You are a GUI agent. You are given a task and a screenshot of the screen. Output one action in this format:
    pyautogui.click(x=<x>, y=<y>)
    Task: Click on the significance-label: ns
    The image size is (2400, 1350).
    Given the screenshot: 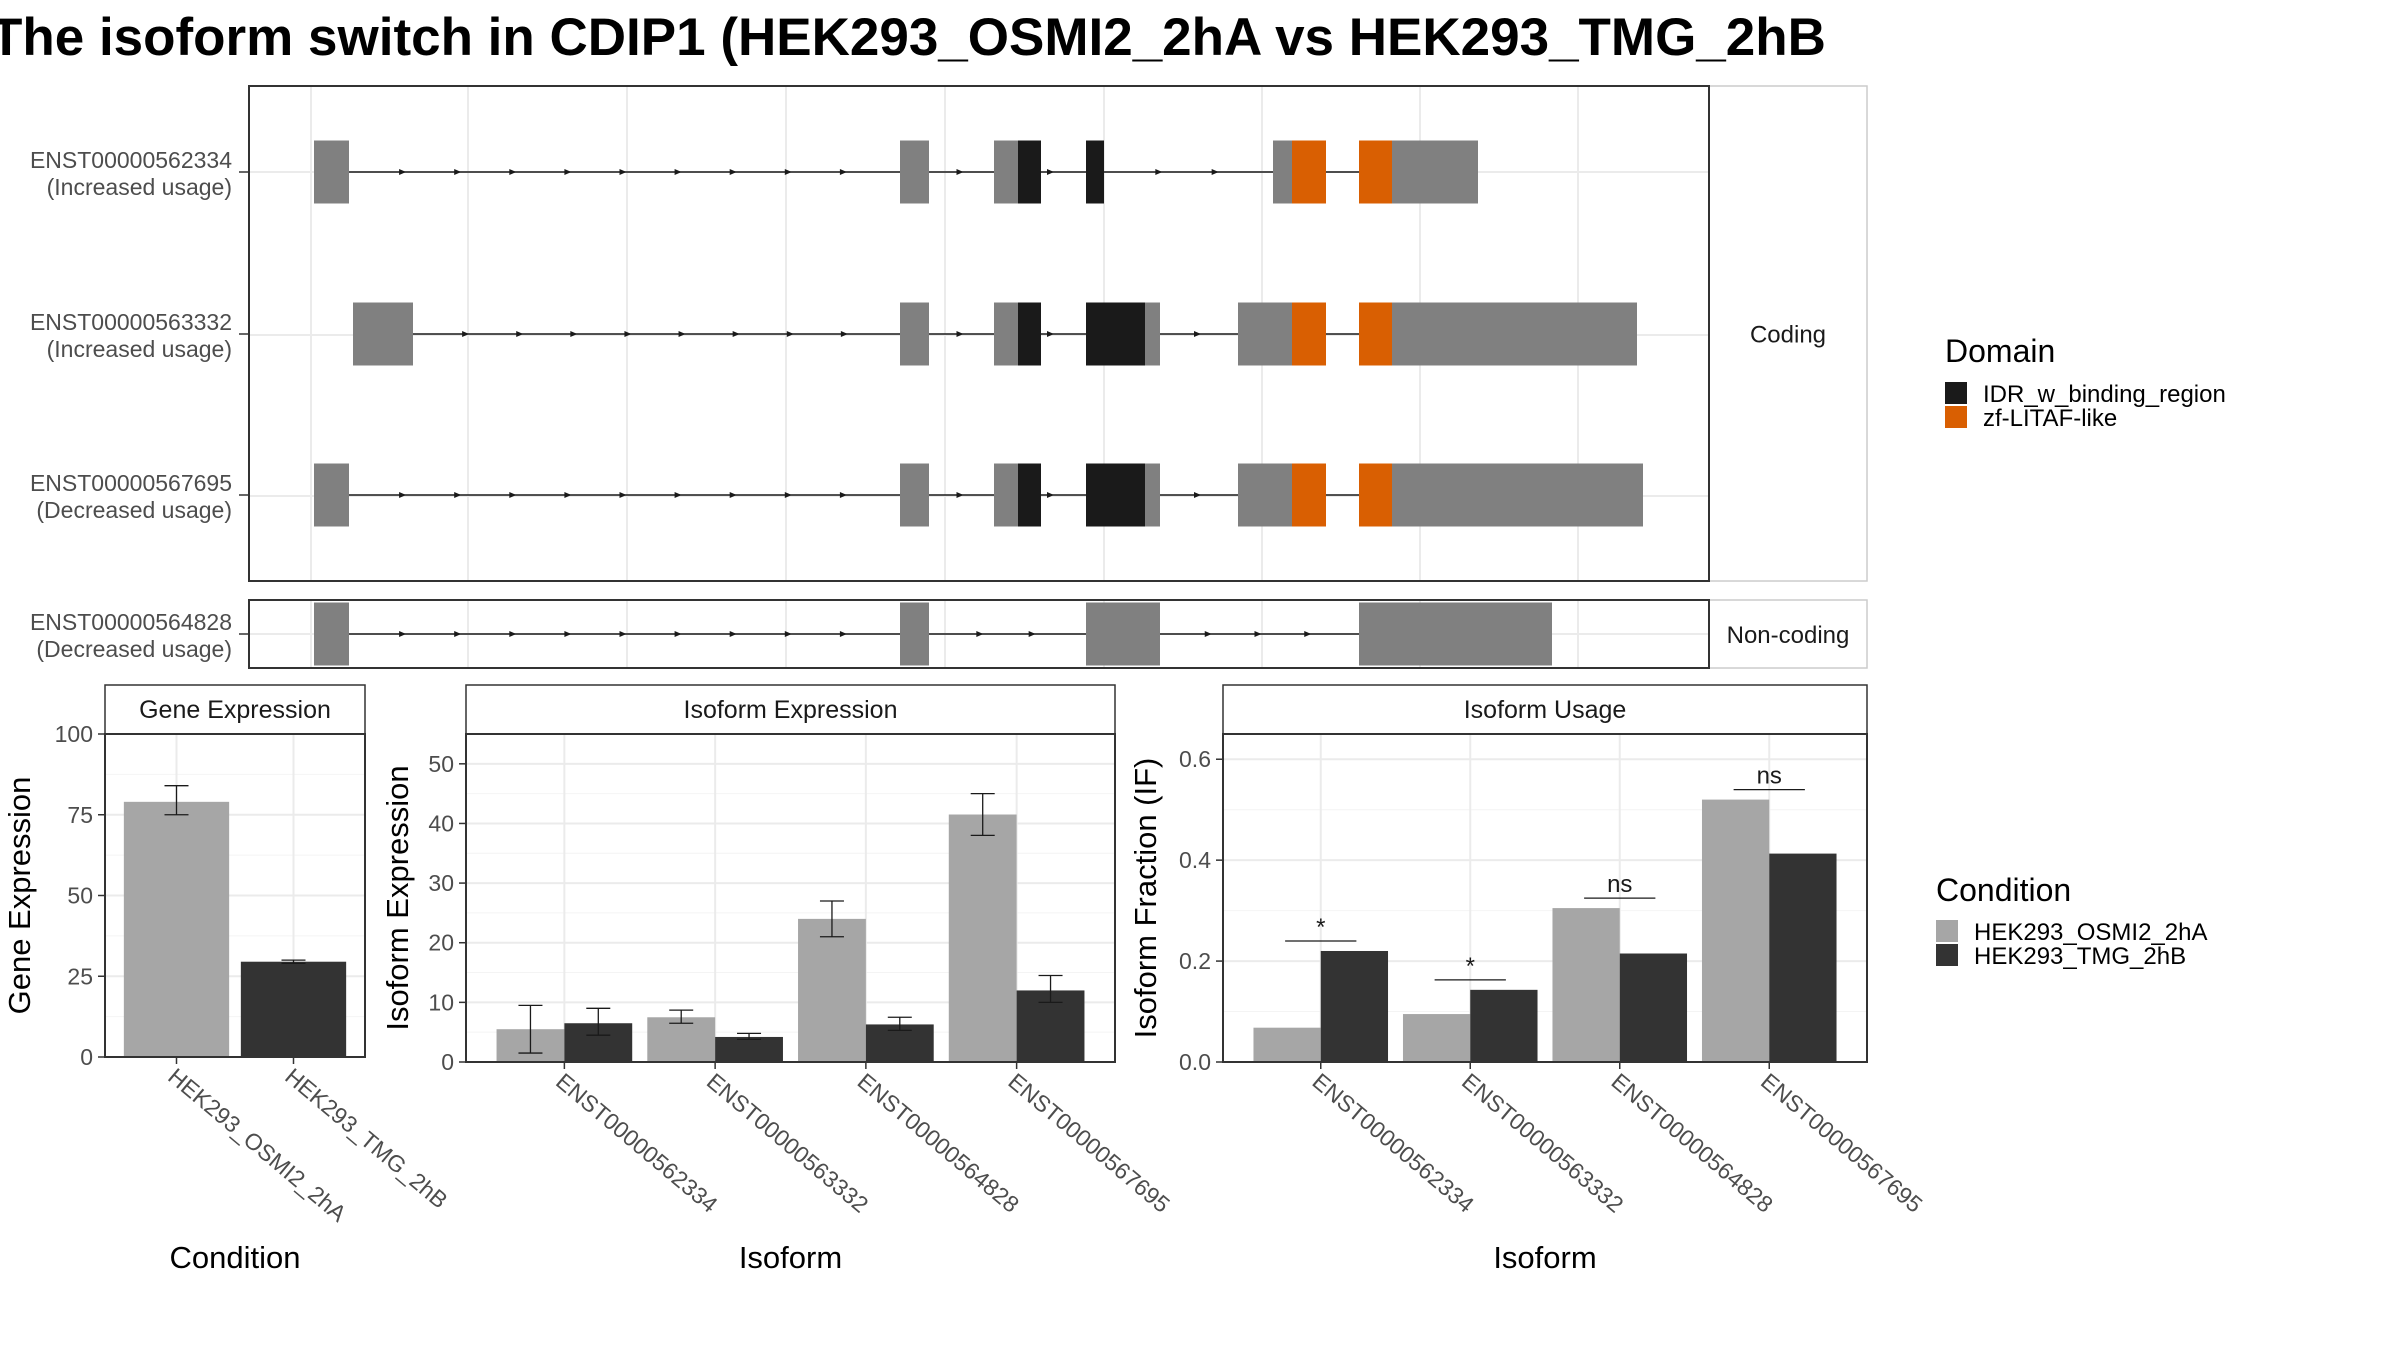 What is the action you would take?
    pyautogui.click(x=1619, y=884)
    